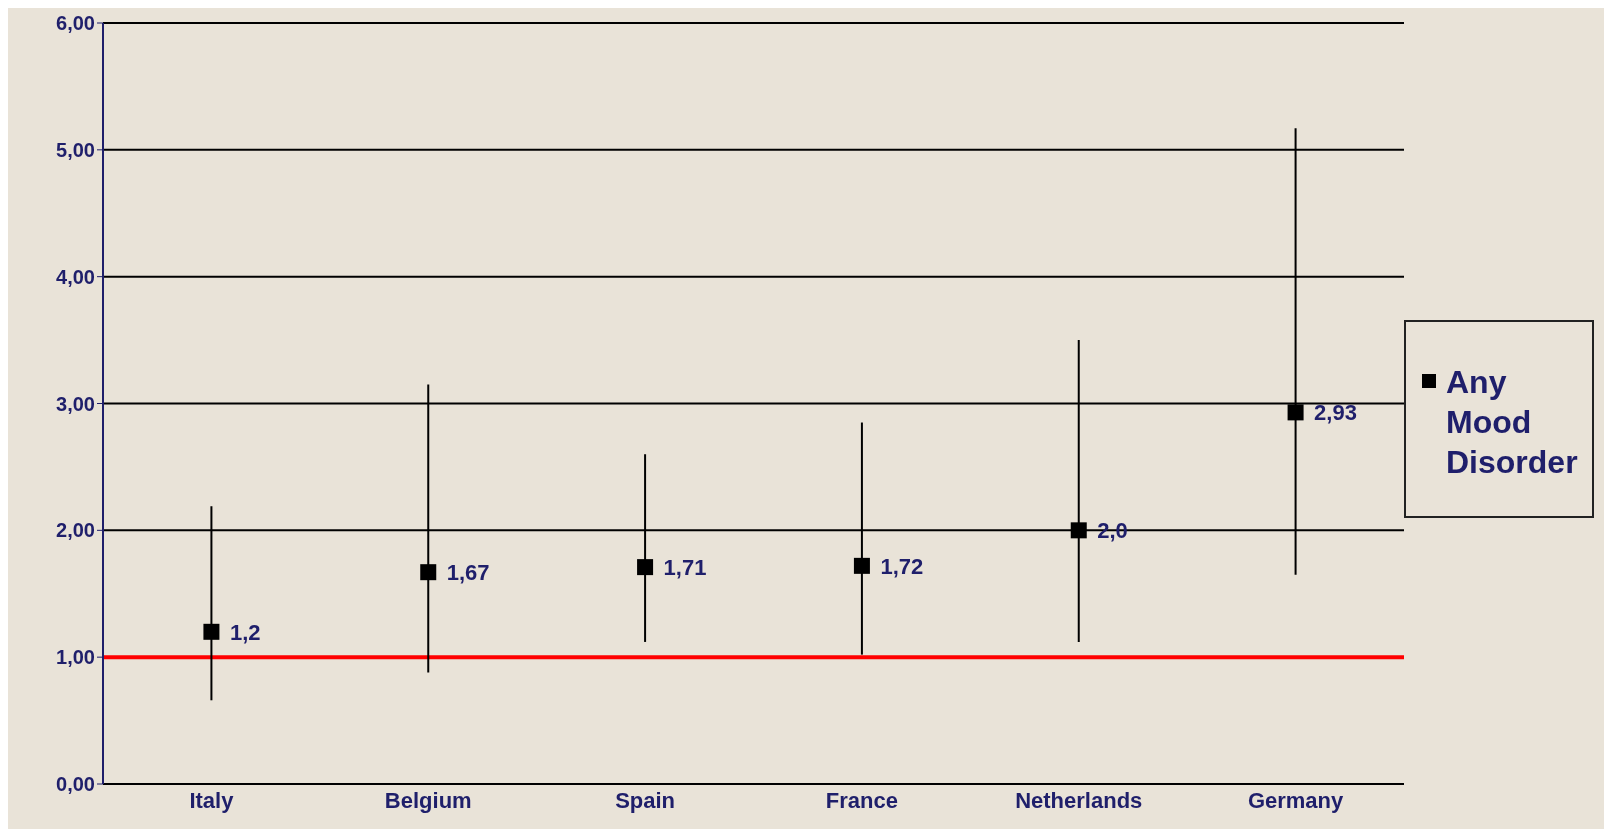 This screenshot has height=837, width=1612. I want to click on x-tick-label: Spain, so click(645, 800).